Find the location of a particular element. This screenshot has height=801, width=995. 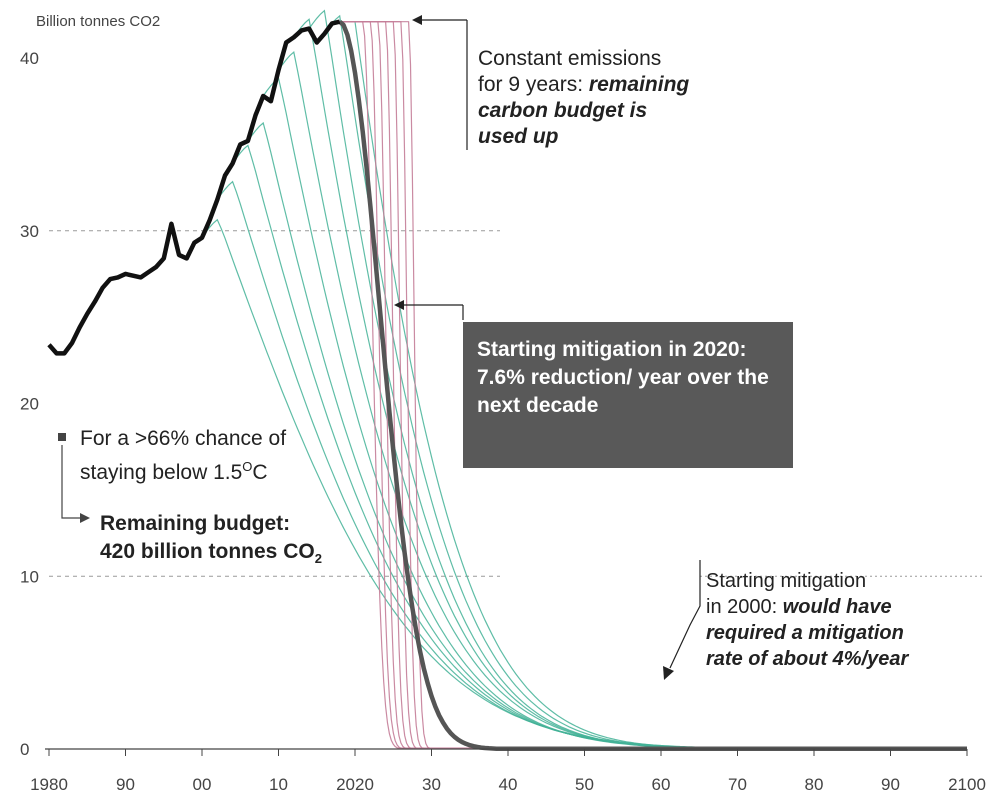

y-tick-label: 40 is located at coordinates (29, 58).